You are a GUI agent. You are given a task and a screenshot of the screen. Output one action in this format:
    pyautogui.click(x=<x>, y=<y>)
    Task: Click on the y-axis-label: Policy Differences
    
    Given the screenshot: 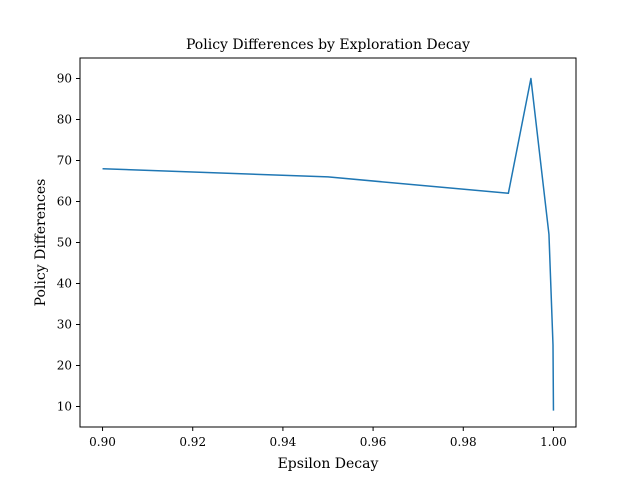 What is the action you would take?
    pyautogui.click(x=41, y=243)
    